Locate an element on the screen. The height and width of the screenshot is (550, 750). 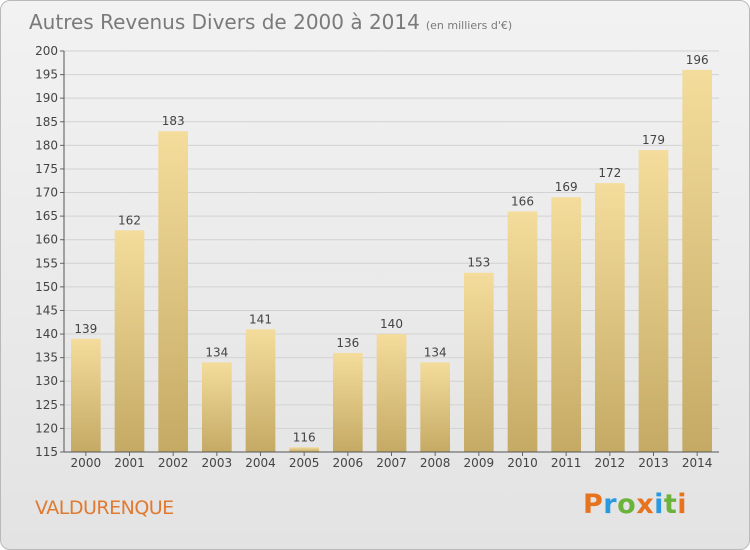
x-tick-label-2005: 2005 is located at coordinates (304, 463).